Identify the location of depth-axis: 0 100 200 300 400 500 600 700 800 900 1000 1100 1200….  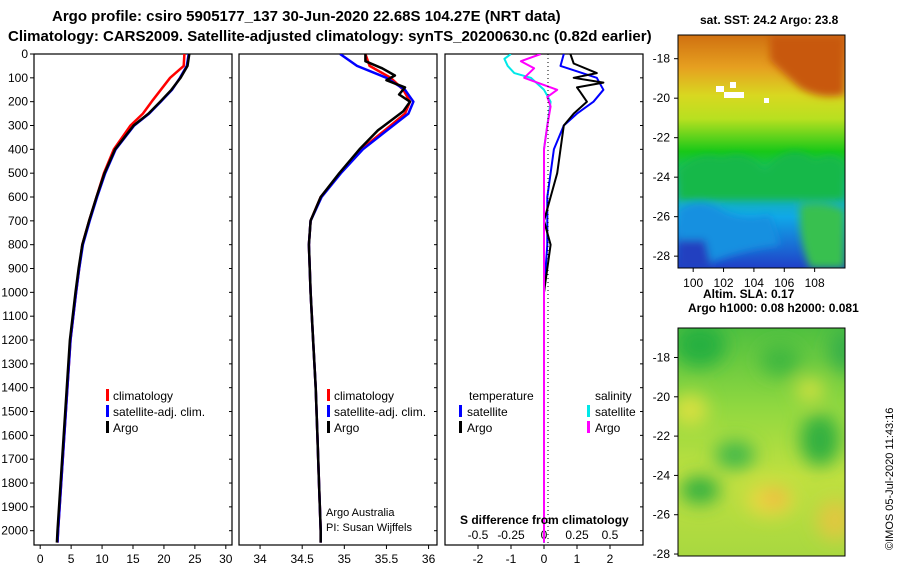
(17, 292).